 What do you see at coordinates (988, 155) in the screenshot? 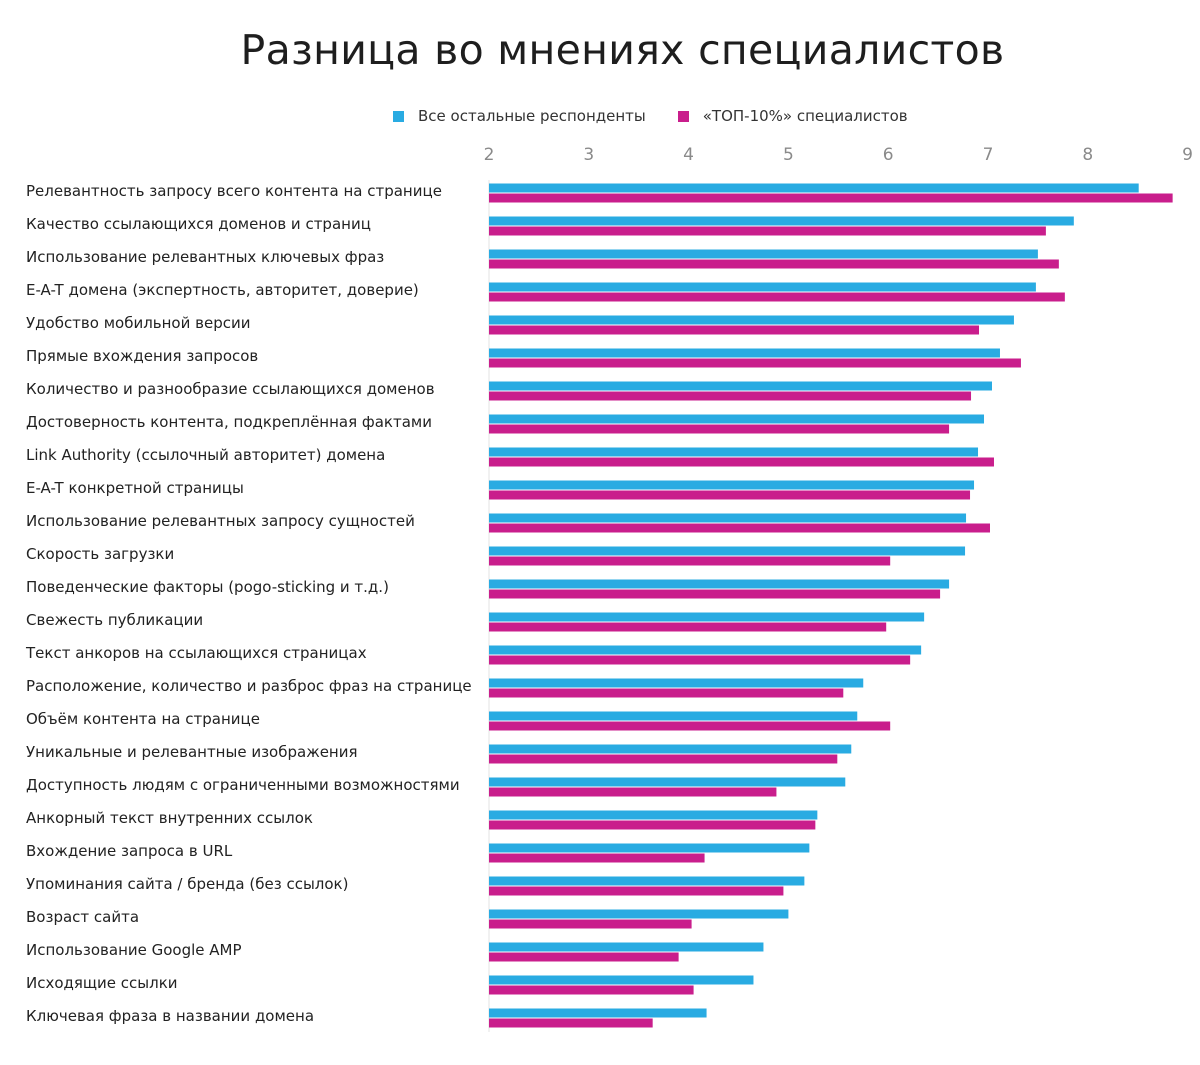
I see `x-tick-label: 7` at bounding box center [988, 155].